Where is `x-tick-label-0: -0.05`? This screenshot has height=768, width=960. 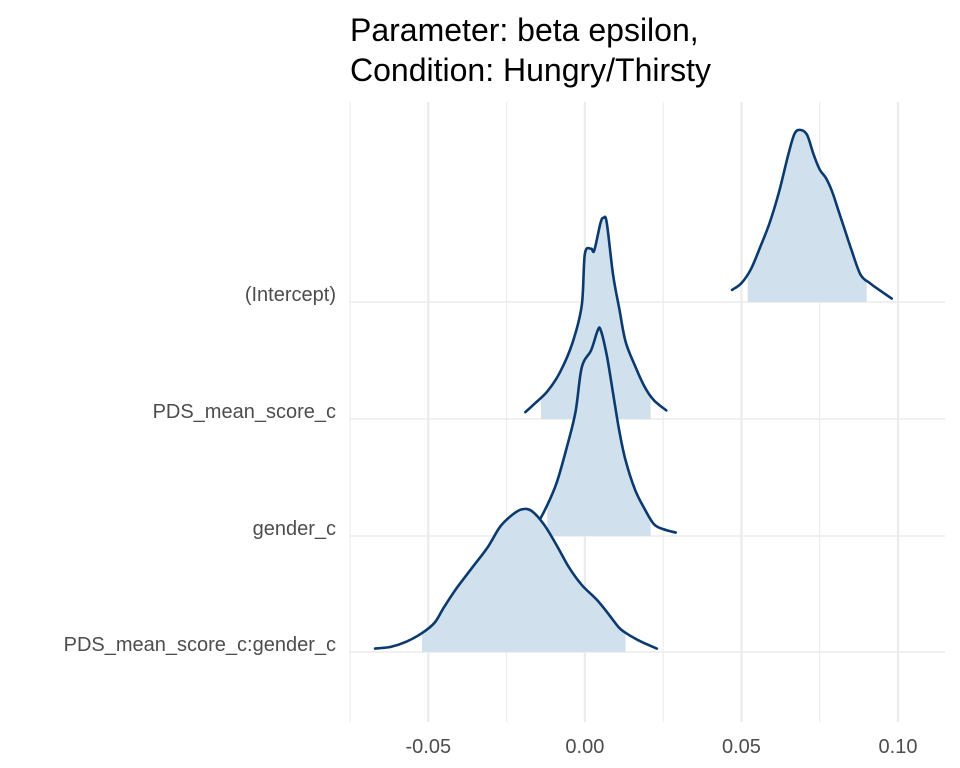 x-tick-label-0: -0.05 is located at coordinates (428, 747).